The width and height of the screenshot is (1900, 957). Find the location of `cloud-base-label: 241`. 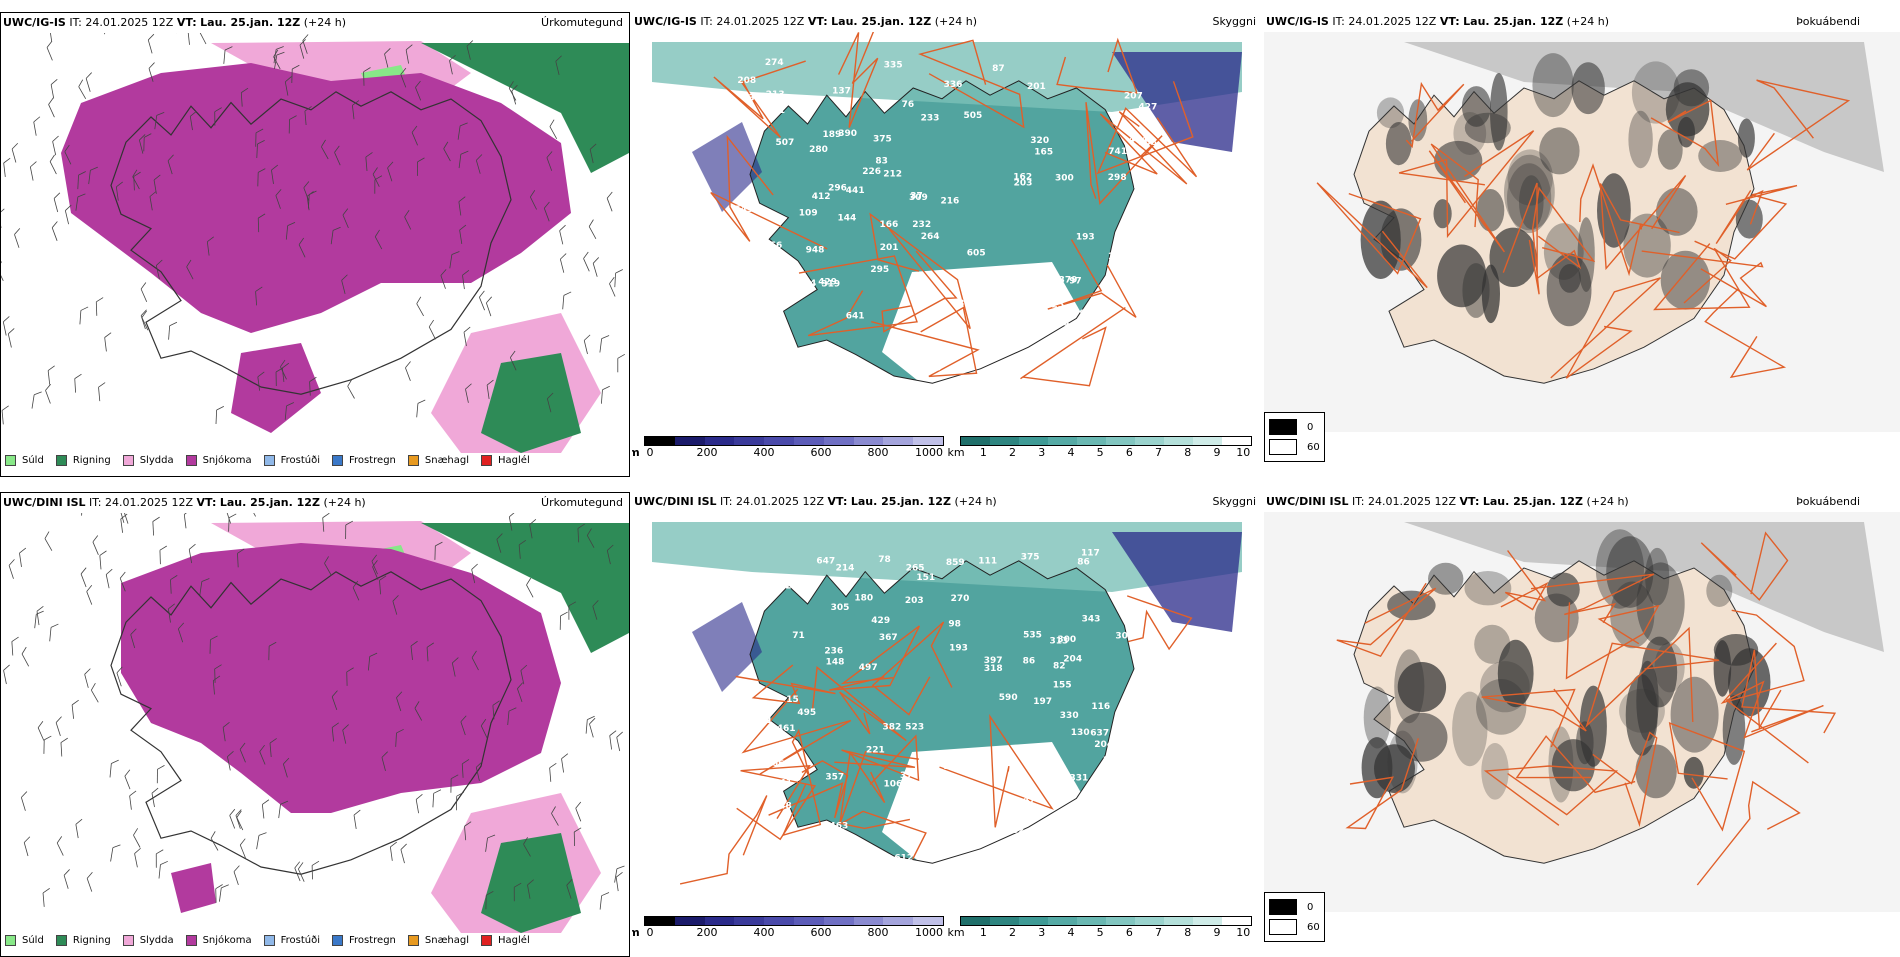

cloud-base-label: 241 is located at coordinates (782, 783).